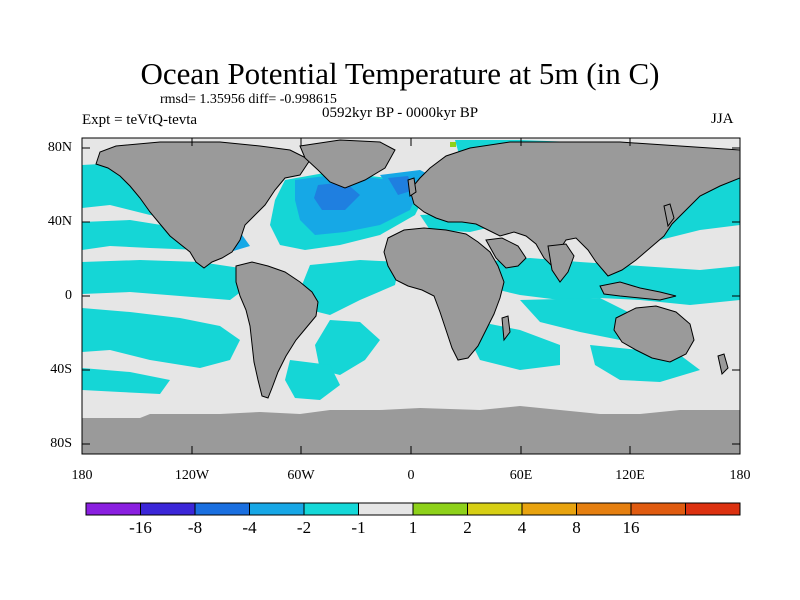  I want to click on colorbar-label: -8, so click(195, 527).